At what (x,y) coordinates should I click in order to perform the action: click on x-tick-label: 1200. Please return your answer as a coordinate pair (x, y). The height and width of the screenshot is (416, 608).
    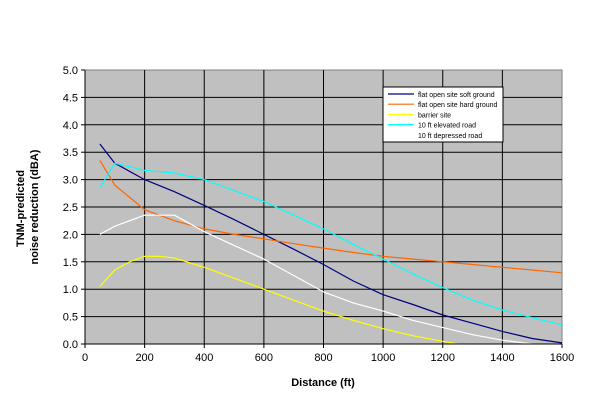
    Looking at the image, I should click on (443, 358).